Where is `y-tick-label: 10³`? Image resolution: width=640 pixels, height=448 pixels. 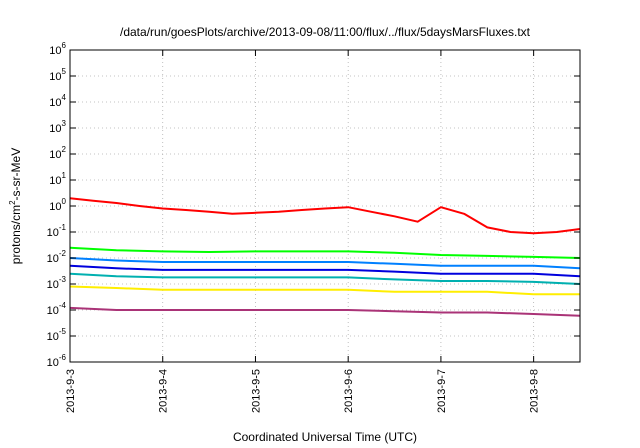
y-tick-label: 10³ is located at coordinates (57, 127).